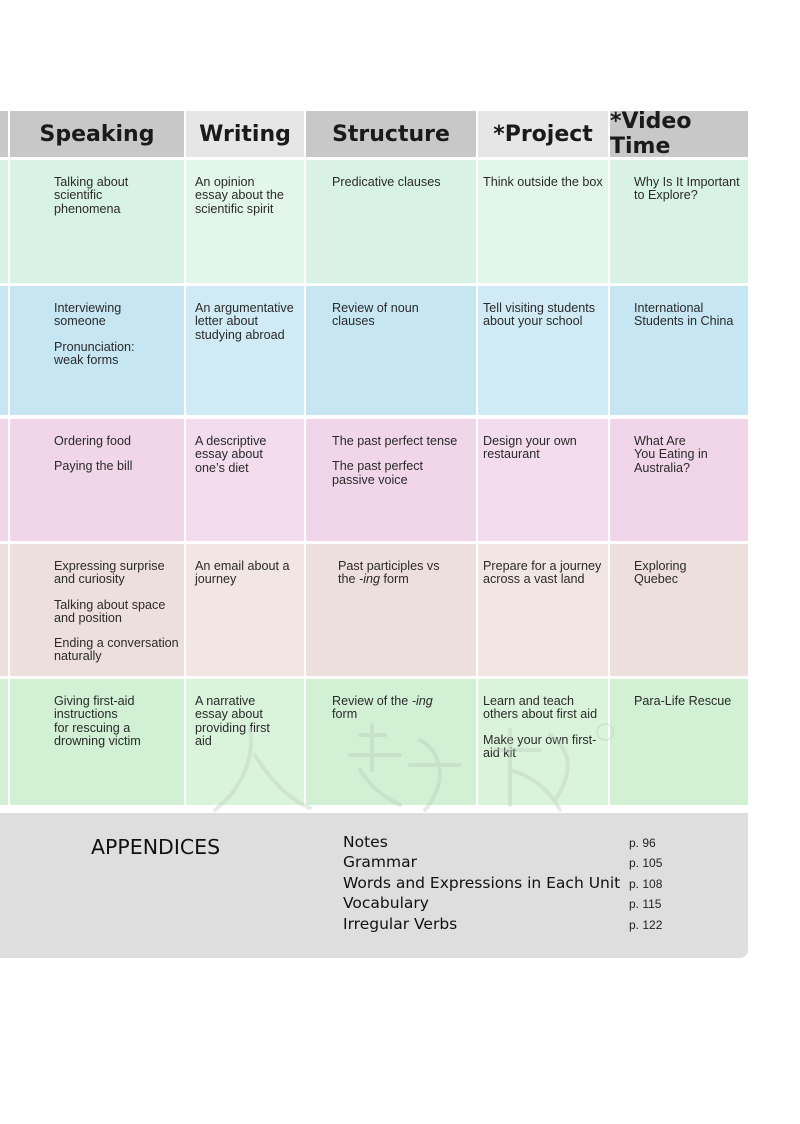  What do you see at coordinates (540, 746) in the screenshot?
I see `cell-text: Make your own first- aid kit` at bounding box center [540, 746].